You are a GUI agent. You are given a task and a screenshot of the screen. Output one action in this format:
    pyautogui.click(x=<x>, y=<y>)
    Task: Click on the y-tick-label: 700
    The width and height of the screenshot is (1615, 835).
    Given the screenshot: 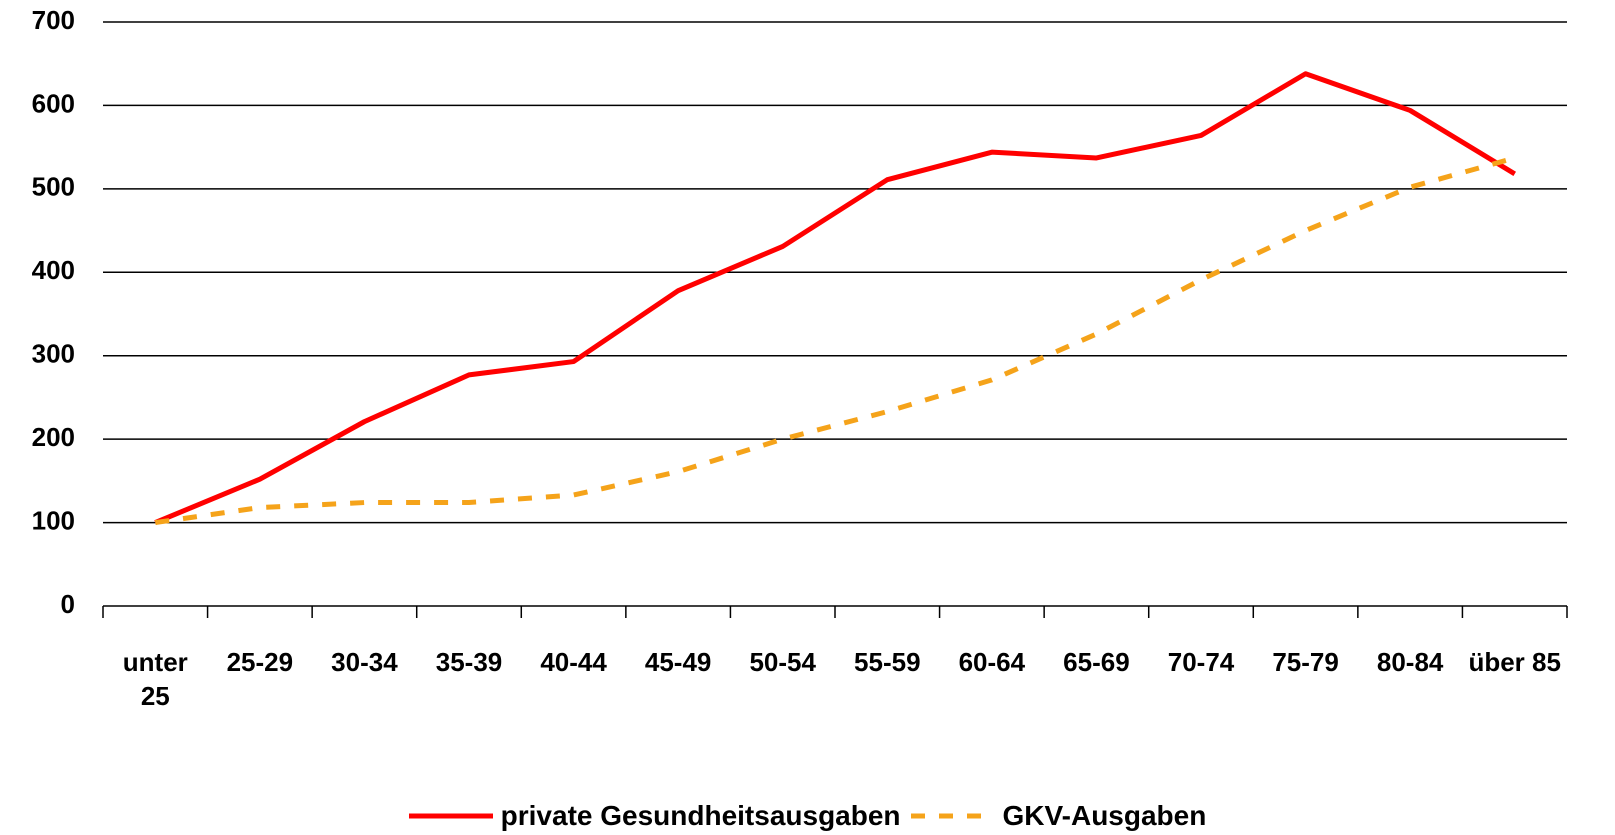 What is the action you would take?
    pyautogui.click(x=53, y=20)
    